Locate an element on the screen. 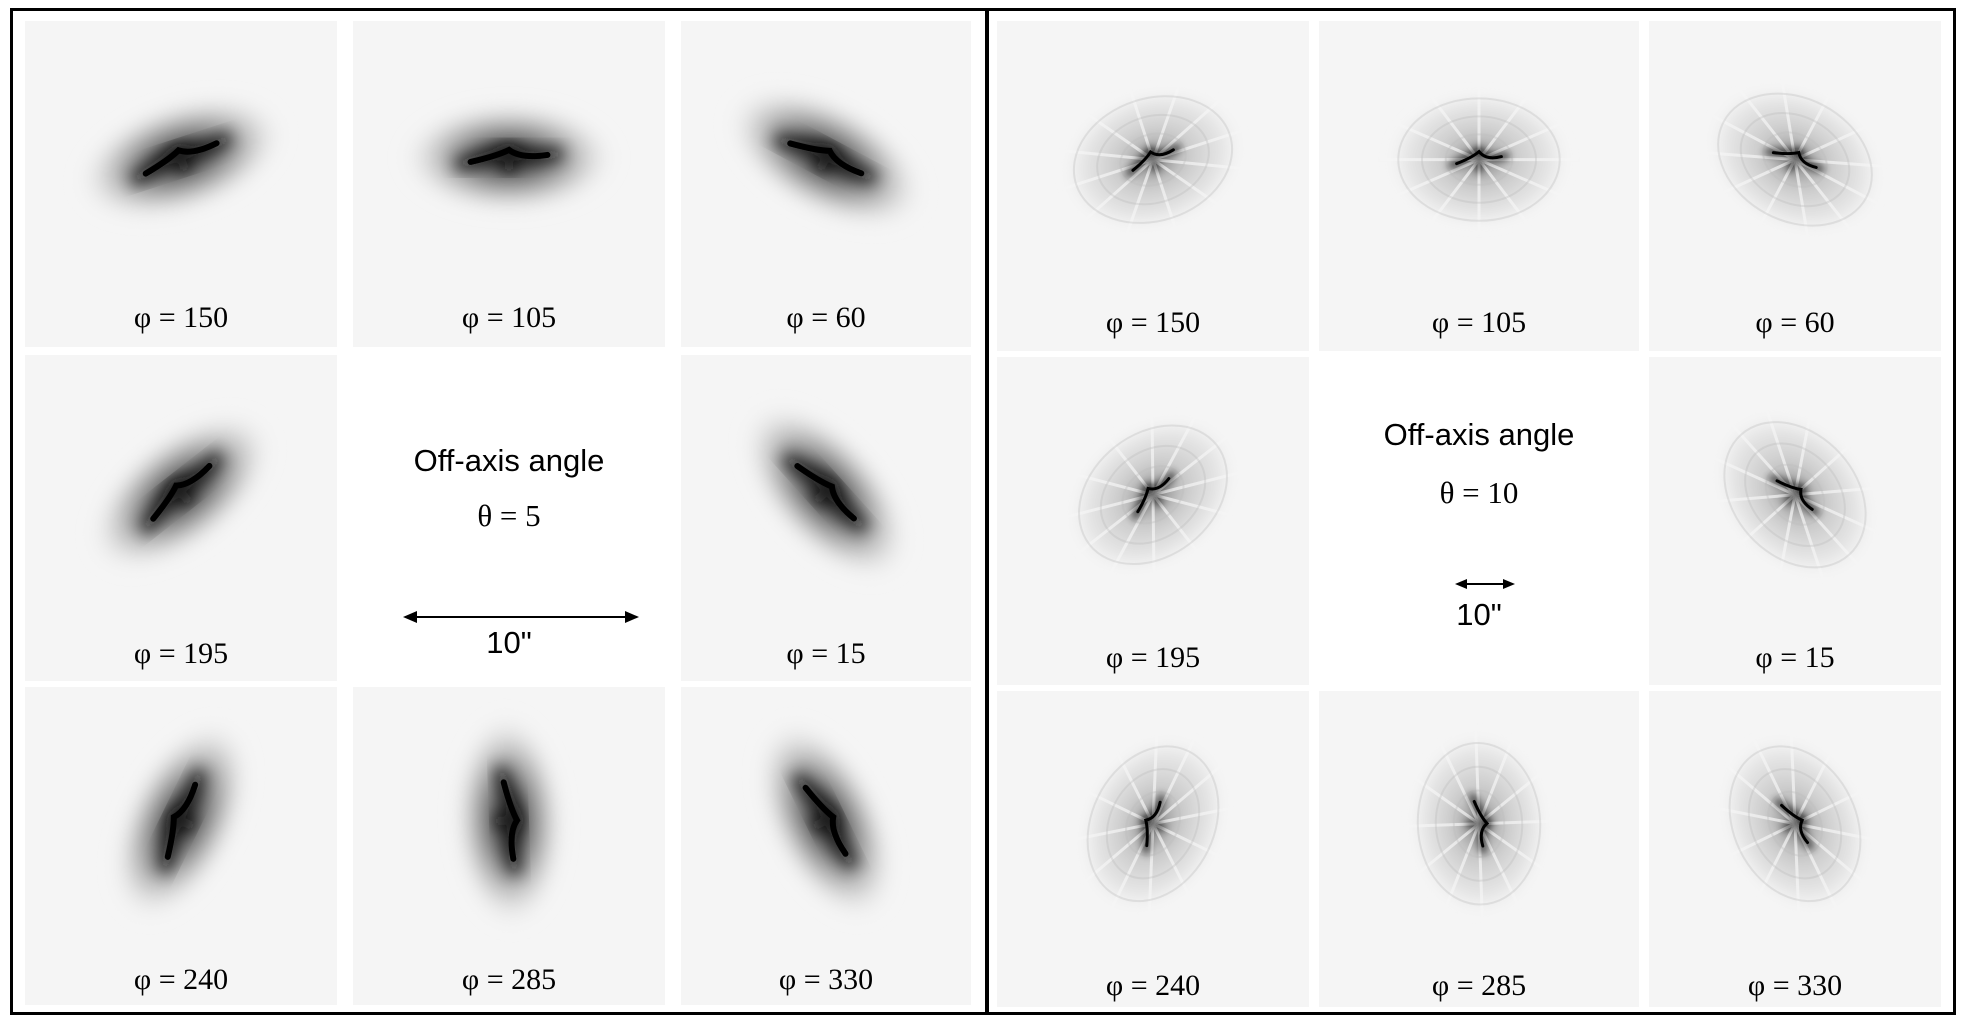 Image resolution: width=1966 pixels, height=1023 pixels. phi-label: φ = 240 is located at coordinates (181, 979).